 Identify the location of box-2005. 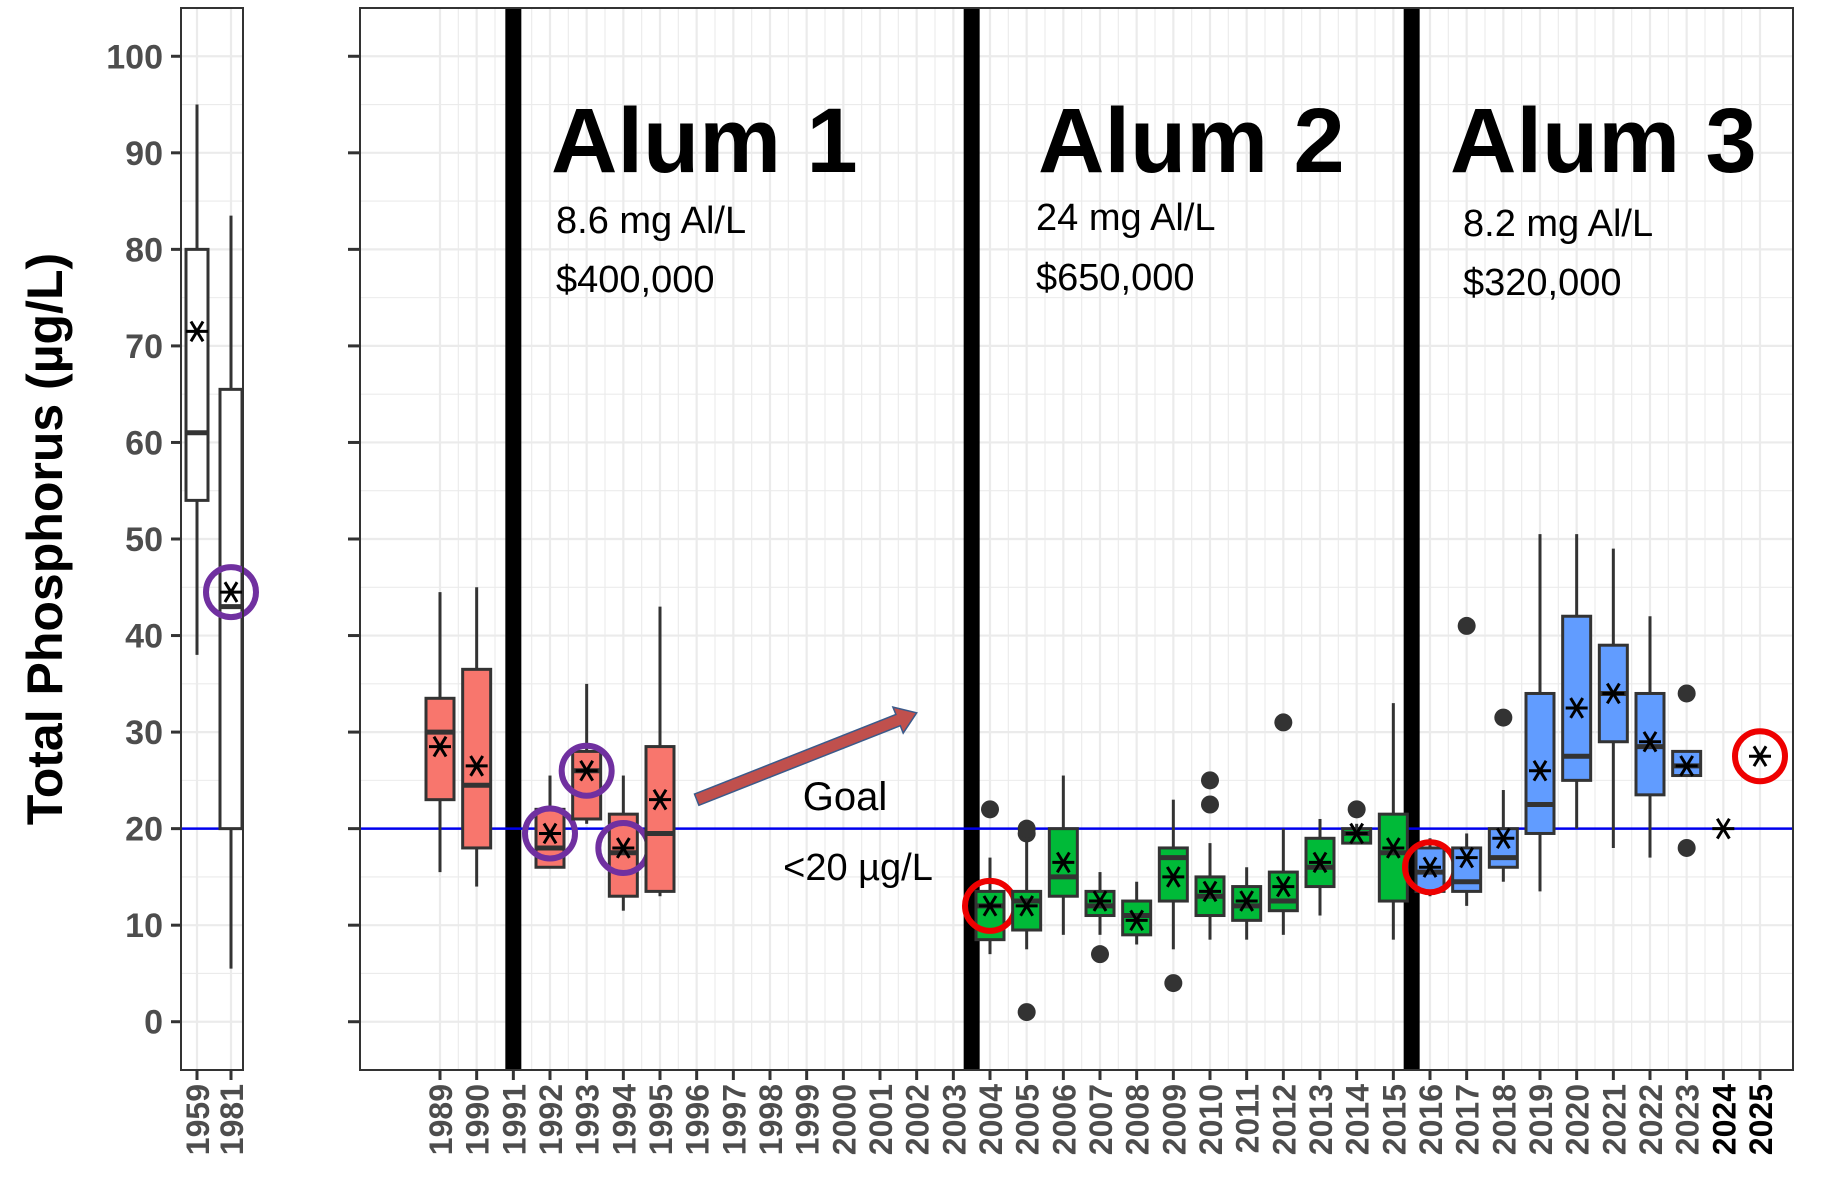
(1027, 910).